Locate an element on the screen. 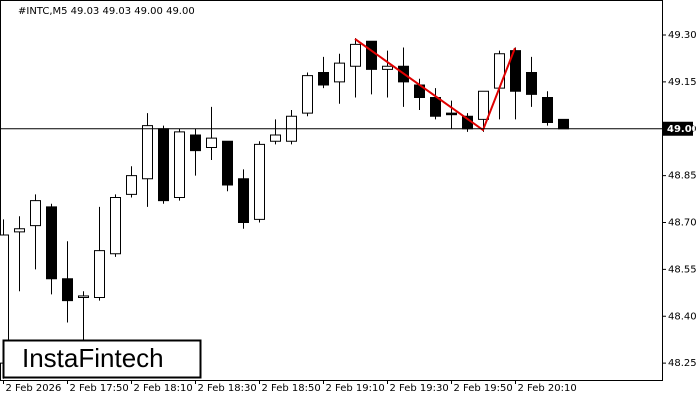  x-tick-label: 2 Feb 19:50 is located at coordinates (483, 388).